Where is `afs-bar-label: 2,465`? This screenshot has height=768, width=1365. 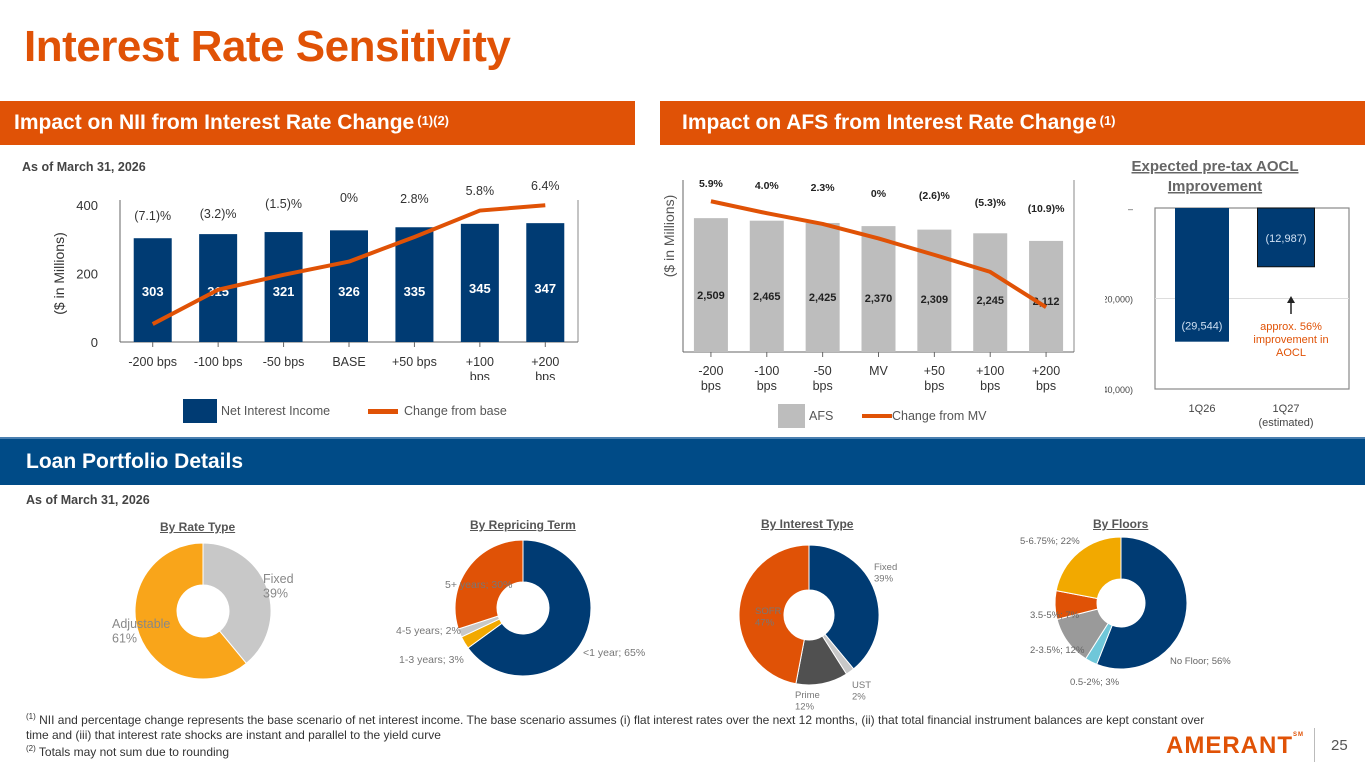
afs-bar-label: 2,465 is located at coordinates (767, 297).